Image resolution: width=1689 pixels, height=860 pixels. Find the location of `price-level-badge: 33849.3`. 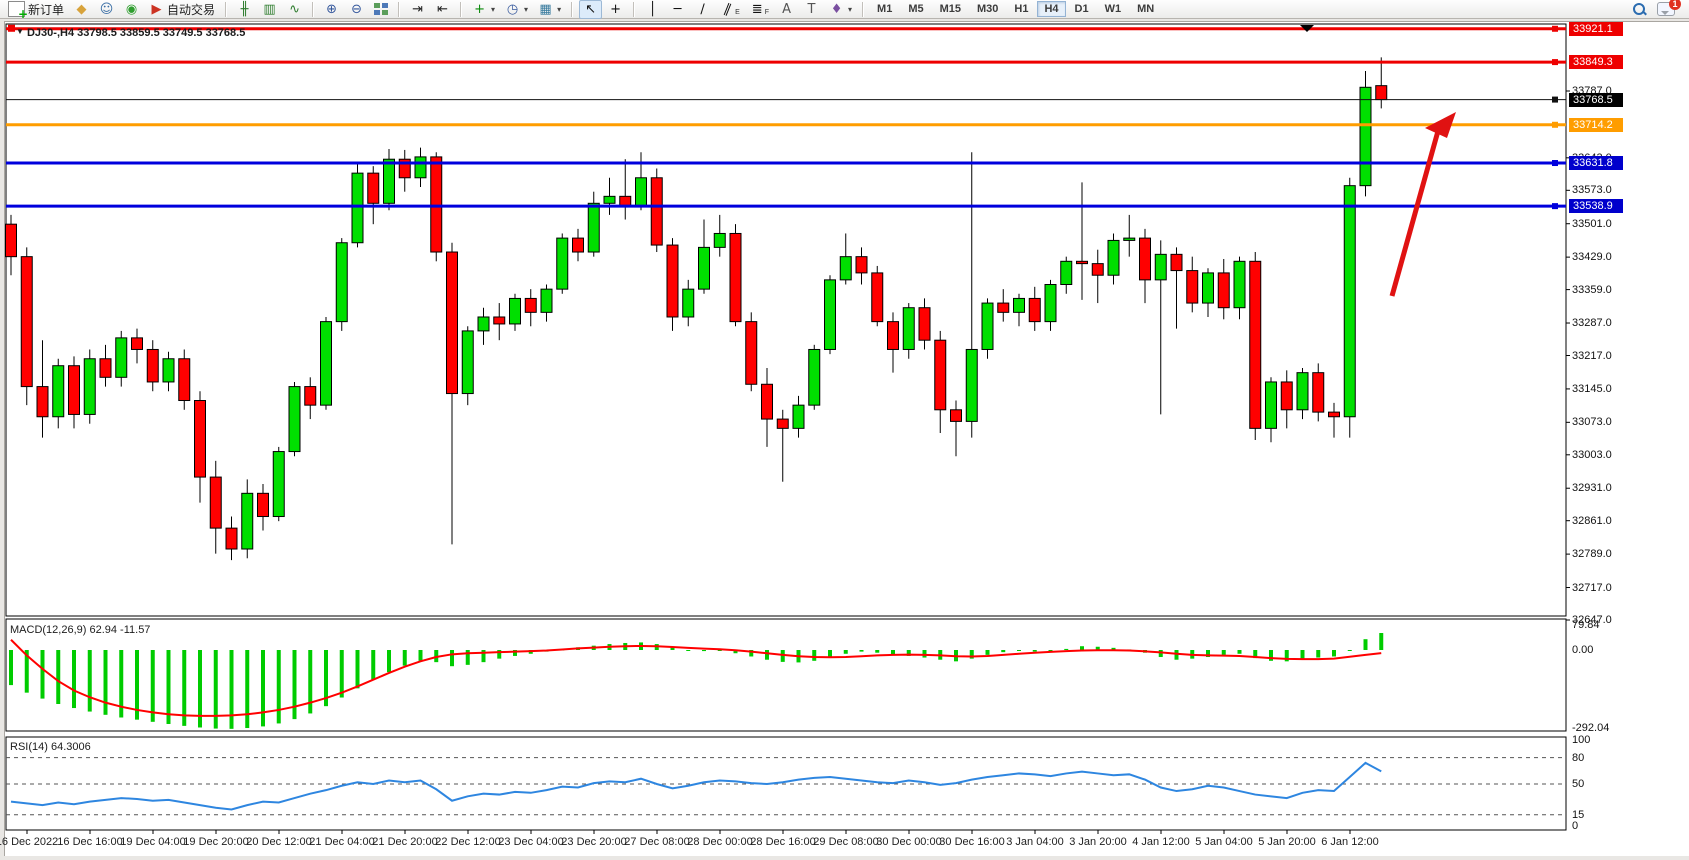

price-level-badge: 33849.3 is located at coordinates (1596, 62).